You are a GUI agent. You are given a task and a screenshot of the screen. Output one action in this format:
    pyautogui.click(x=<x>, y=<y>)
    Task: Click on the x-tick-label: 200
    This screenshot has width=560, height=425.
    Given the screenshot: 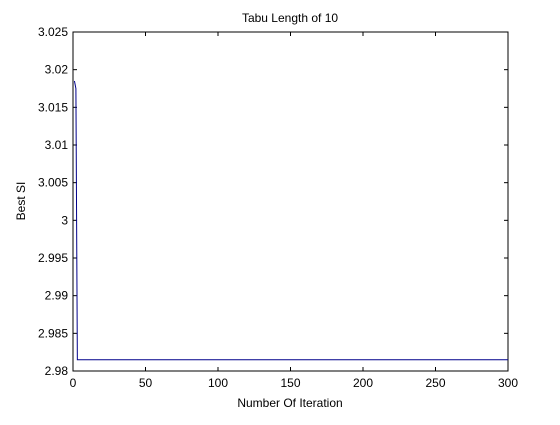 What is the action you would take?
    pyautogui.click(x=363, y=383)
    